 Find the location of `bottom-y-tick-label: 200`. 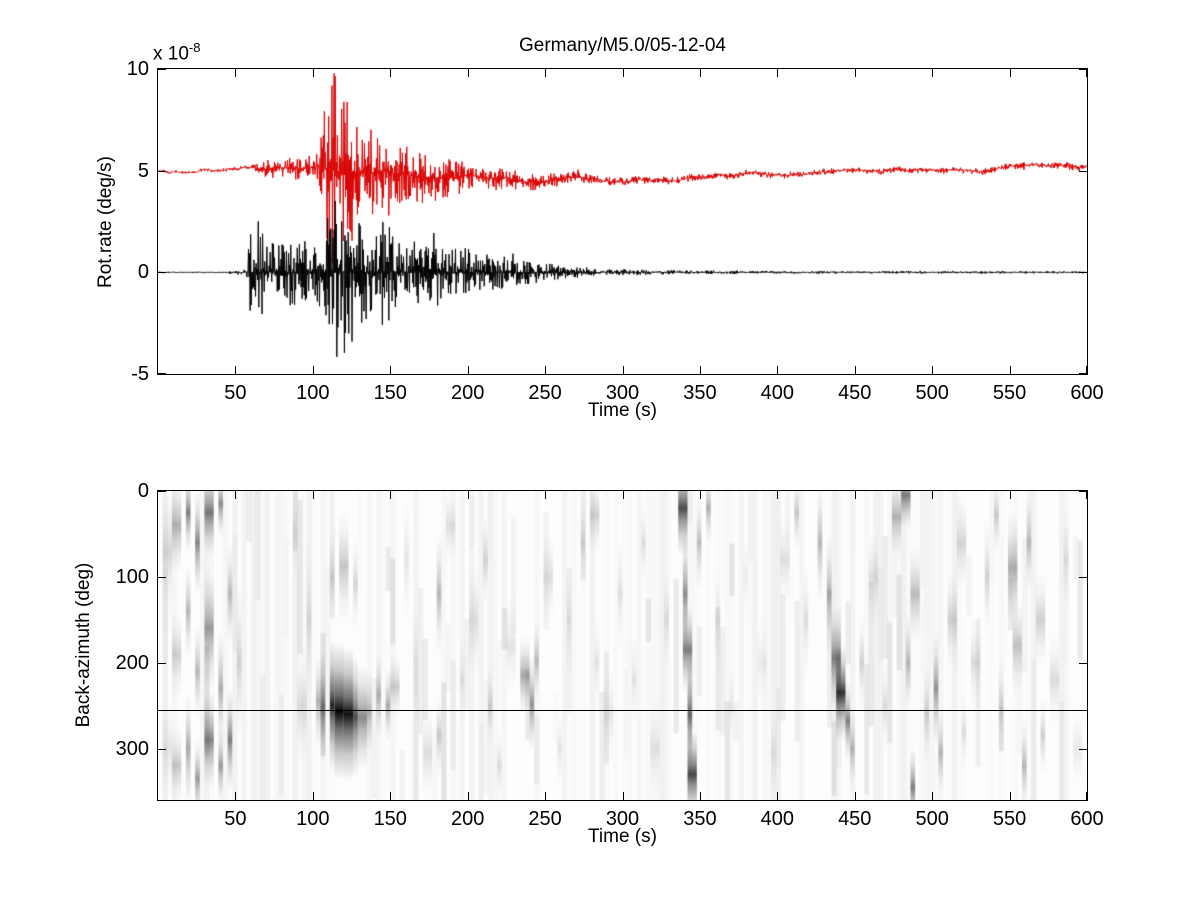

bottom-y-tick-label: 200 is located at coordinates (132, 662).